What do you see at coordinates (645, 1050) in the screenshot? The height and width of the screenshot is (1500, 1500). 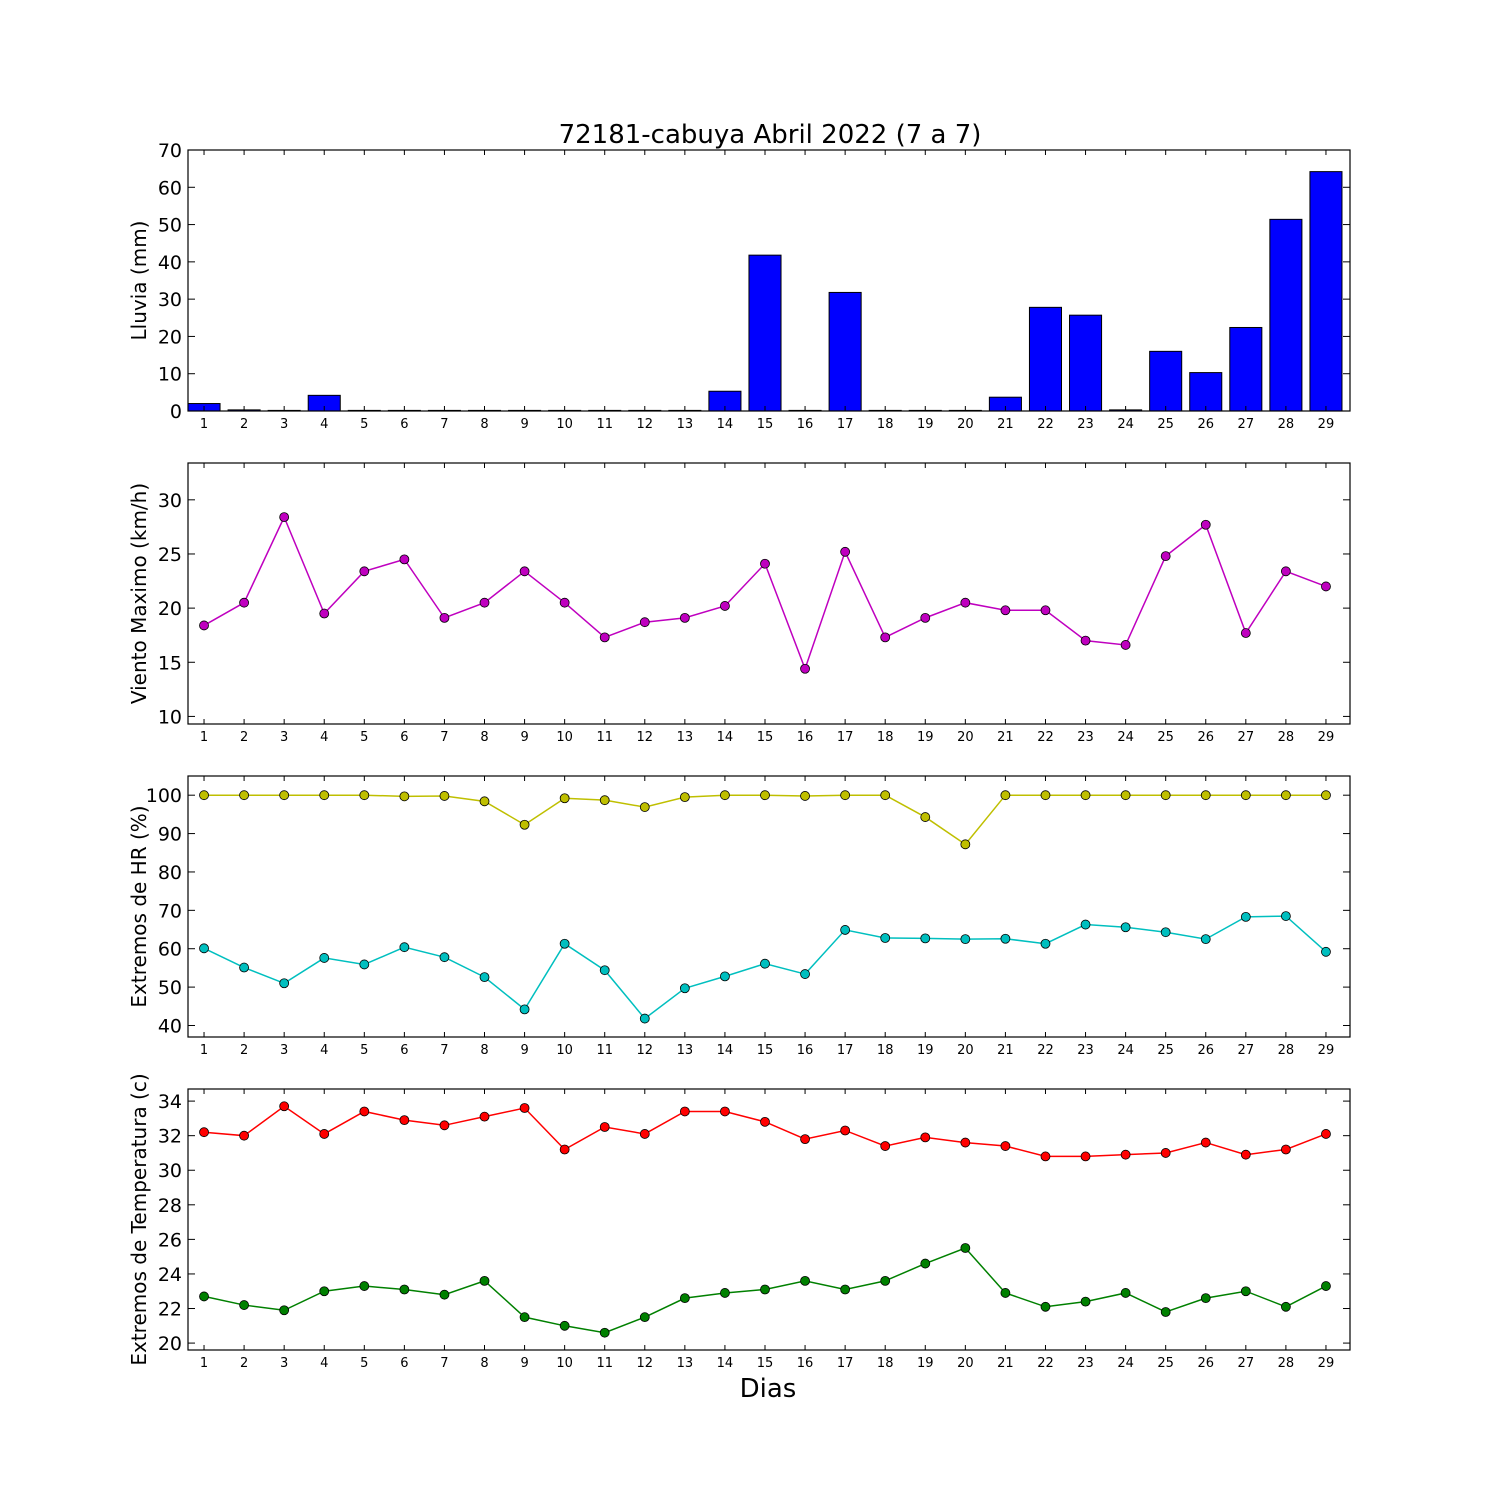 I see `x-tick-label: 12` at bounding box center [645, 1050].